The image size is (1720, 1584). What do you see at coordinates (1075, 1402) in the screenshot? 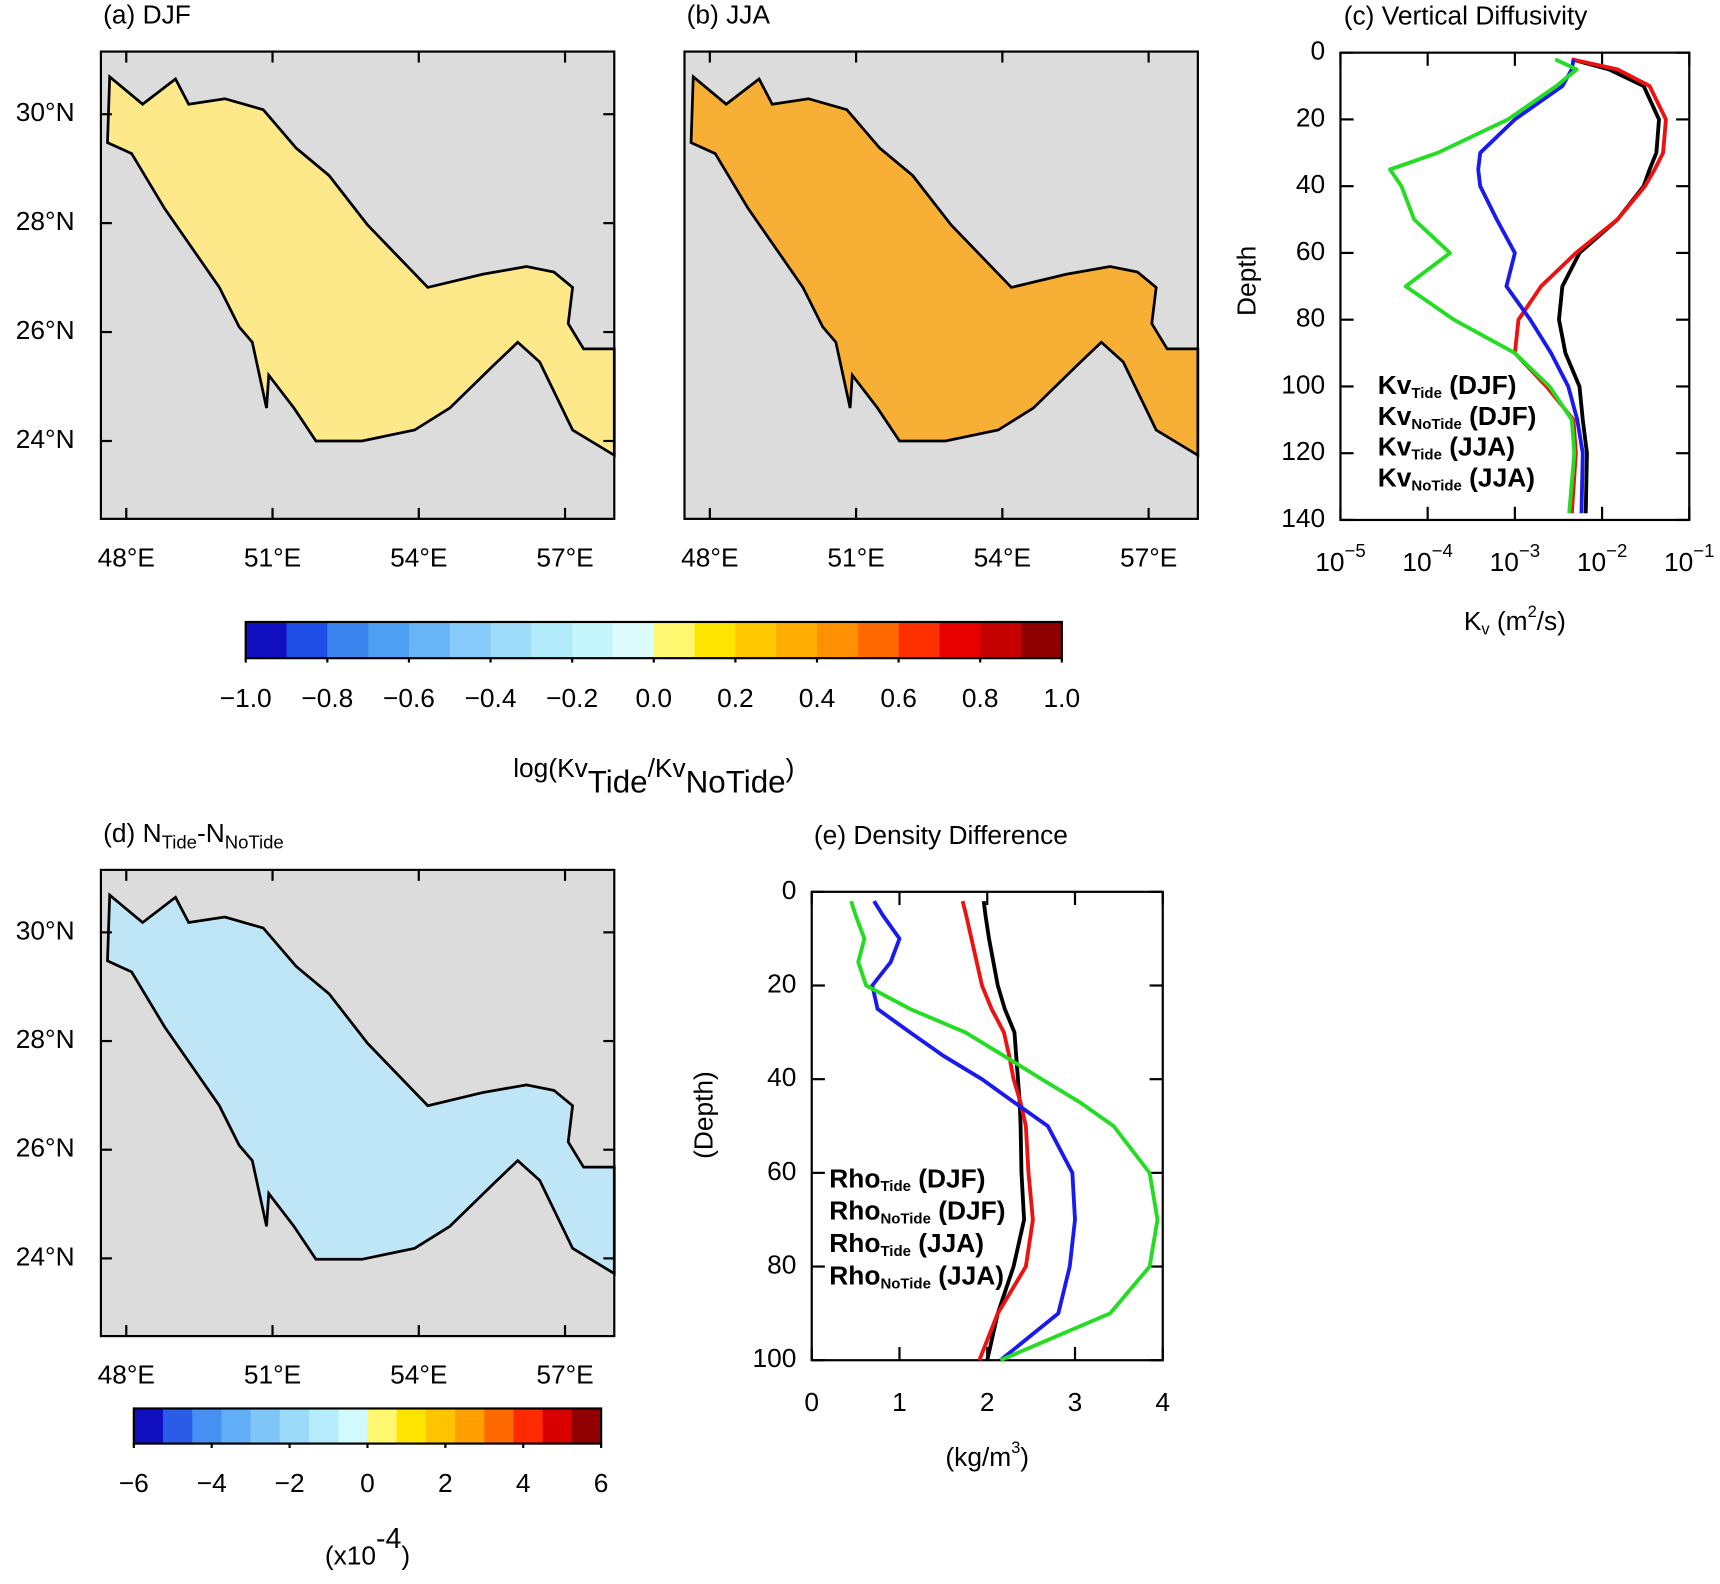
I see `x-tick-label: 3` at bounding box center [1075, 1402].